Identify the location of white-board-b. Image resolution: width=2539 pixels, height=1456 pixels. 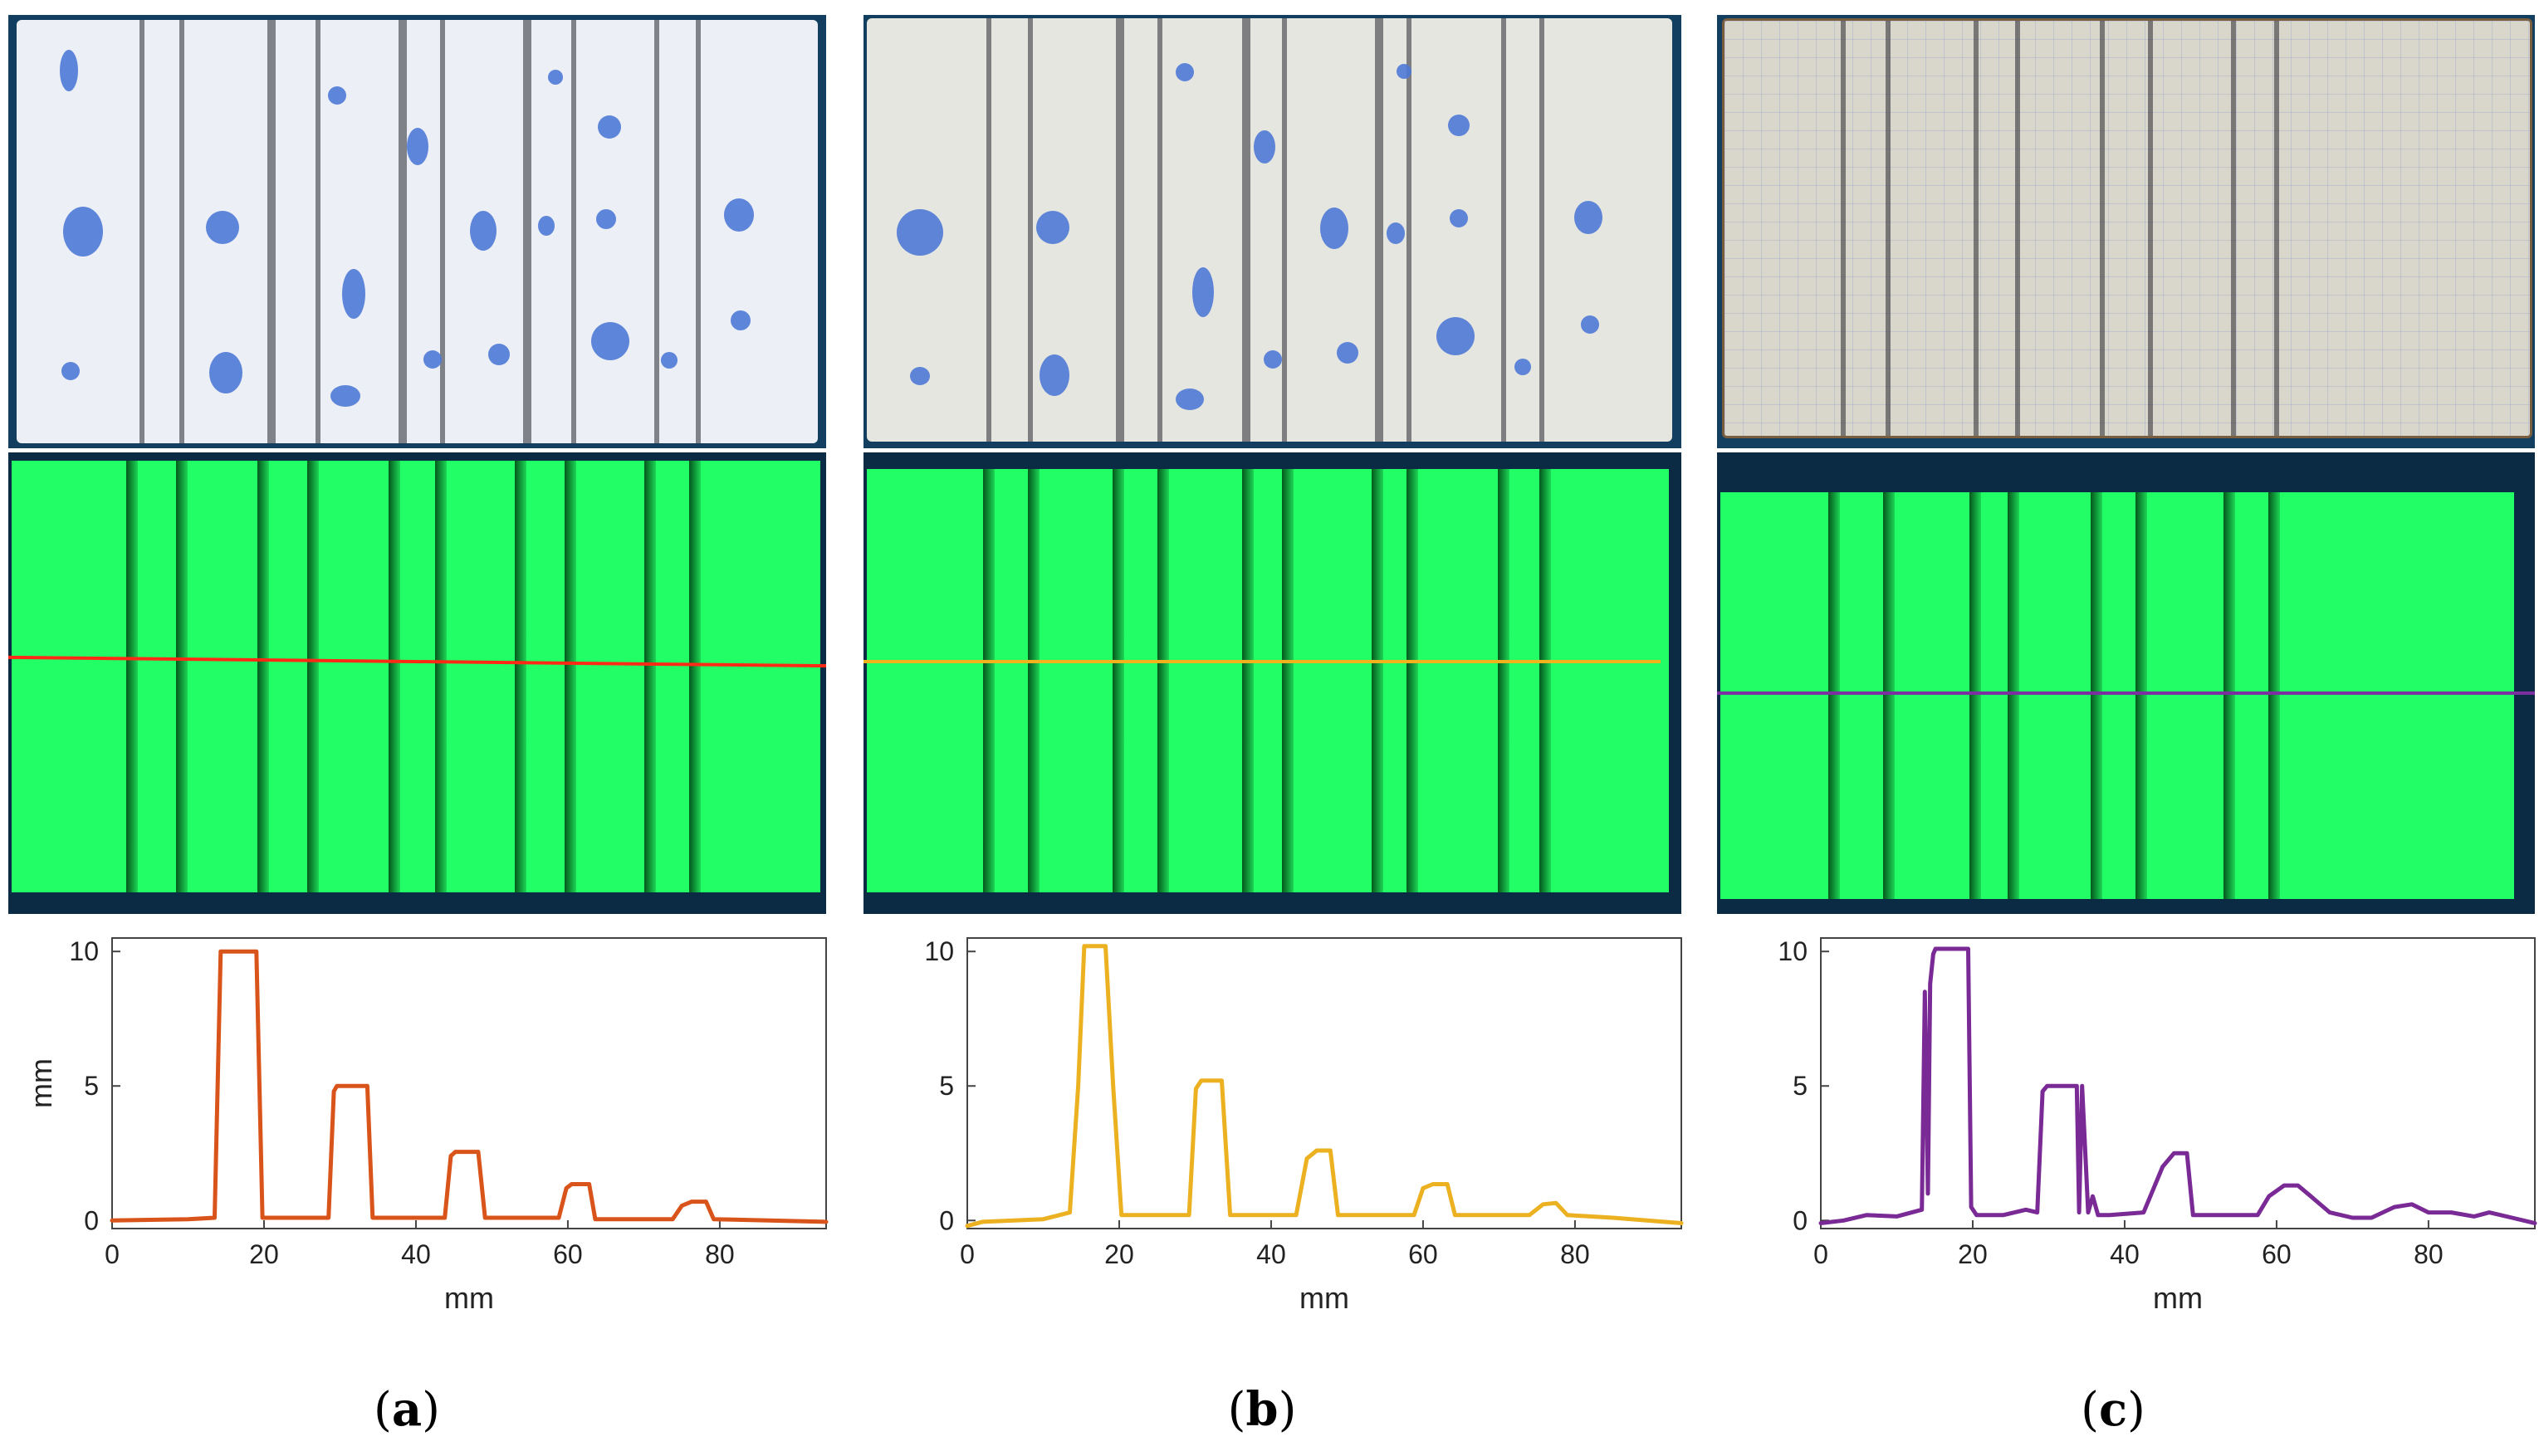
(1269, 230).